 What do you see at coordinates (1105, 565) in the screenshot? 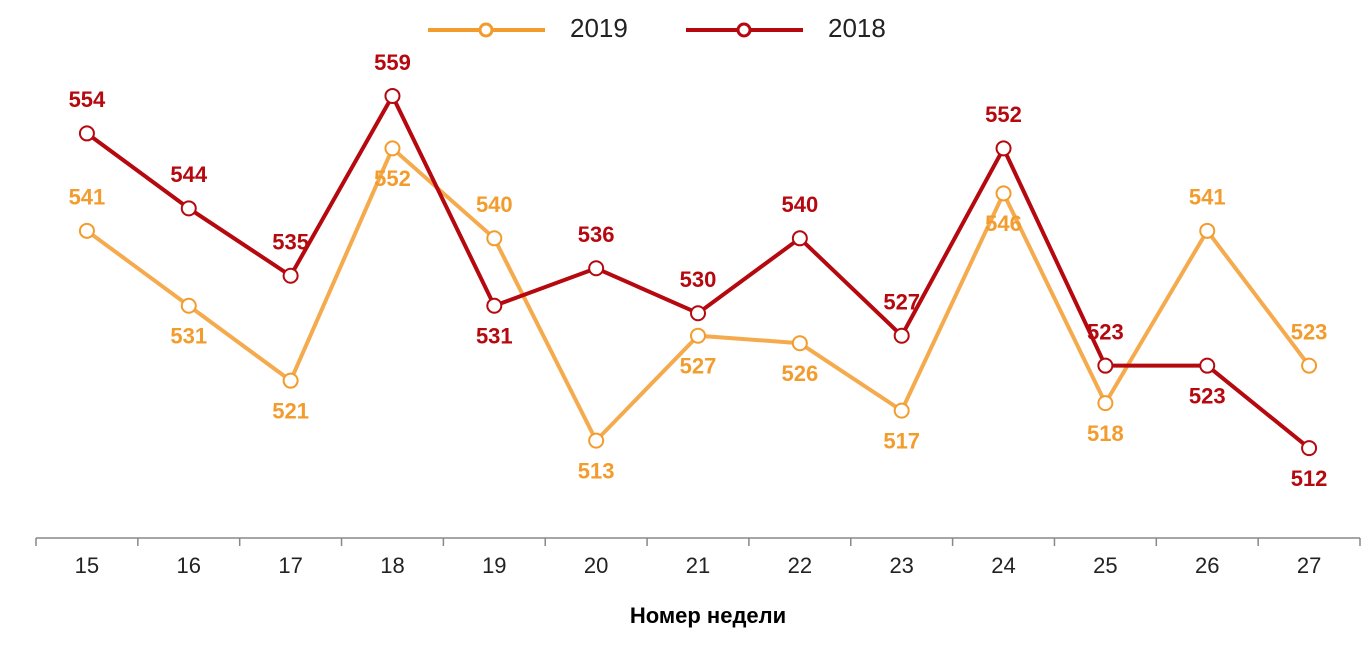
I see `x-tick-label: 25` at bounding box center [1105, 565].